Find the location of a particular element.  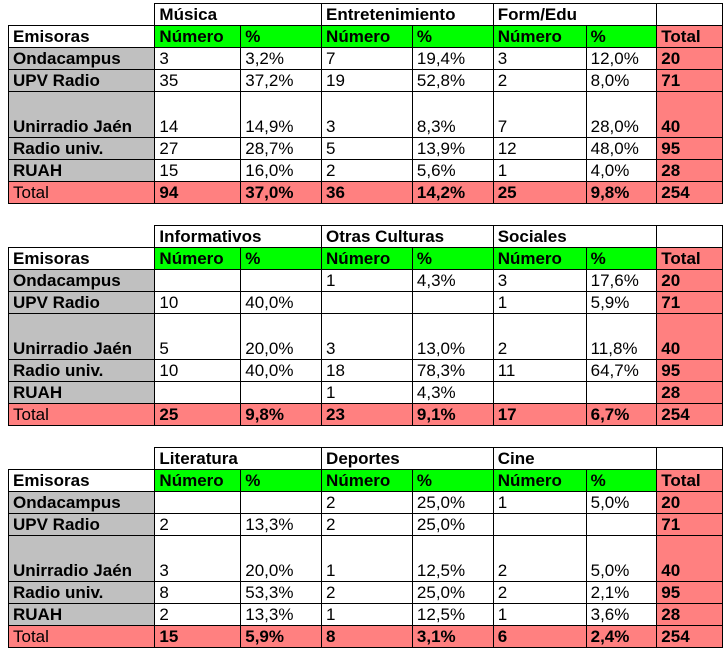

station-name: Radio univ. is located at coordinates (81, 148).